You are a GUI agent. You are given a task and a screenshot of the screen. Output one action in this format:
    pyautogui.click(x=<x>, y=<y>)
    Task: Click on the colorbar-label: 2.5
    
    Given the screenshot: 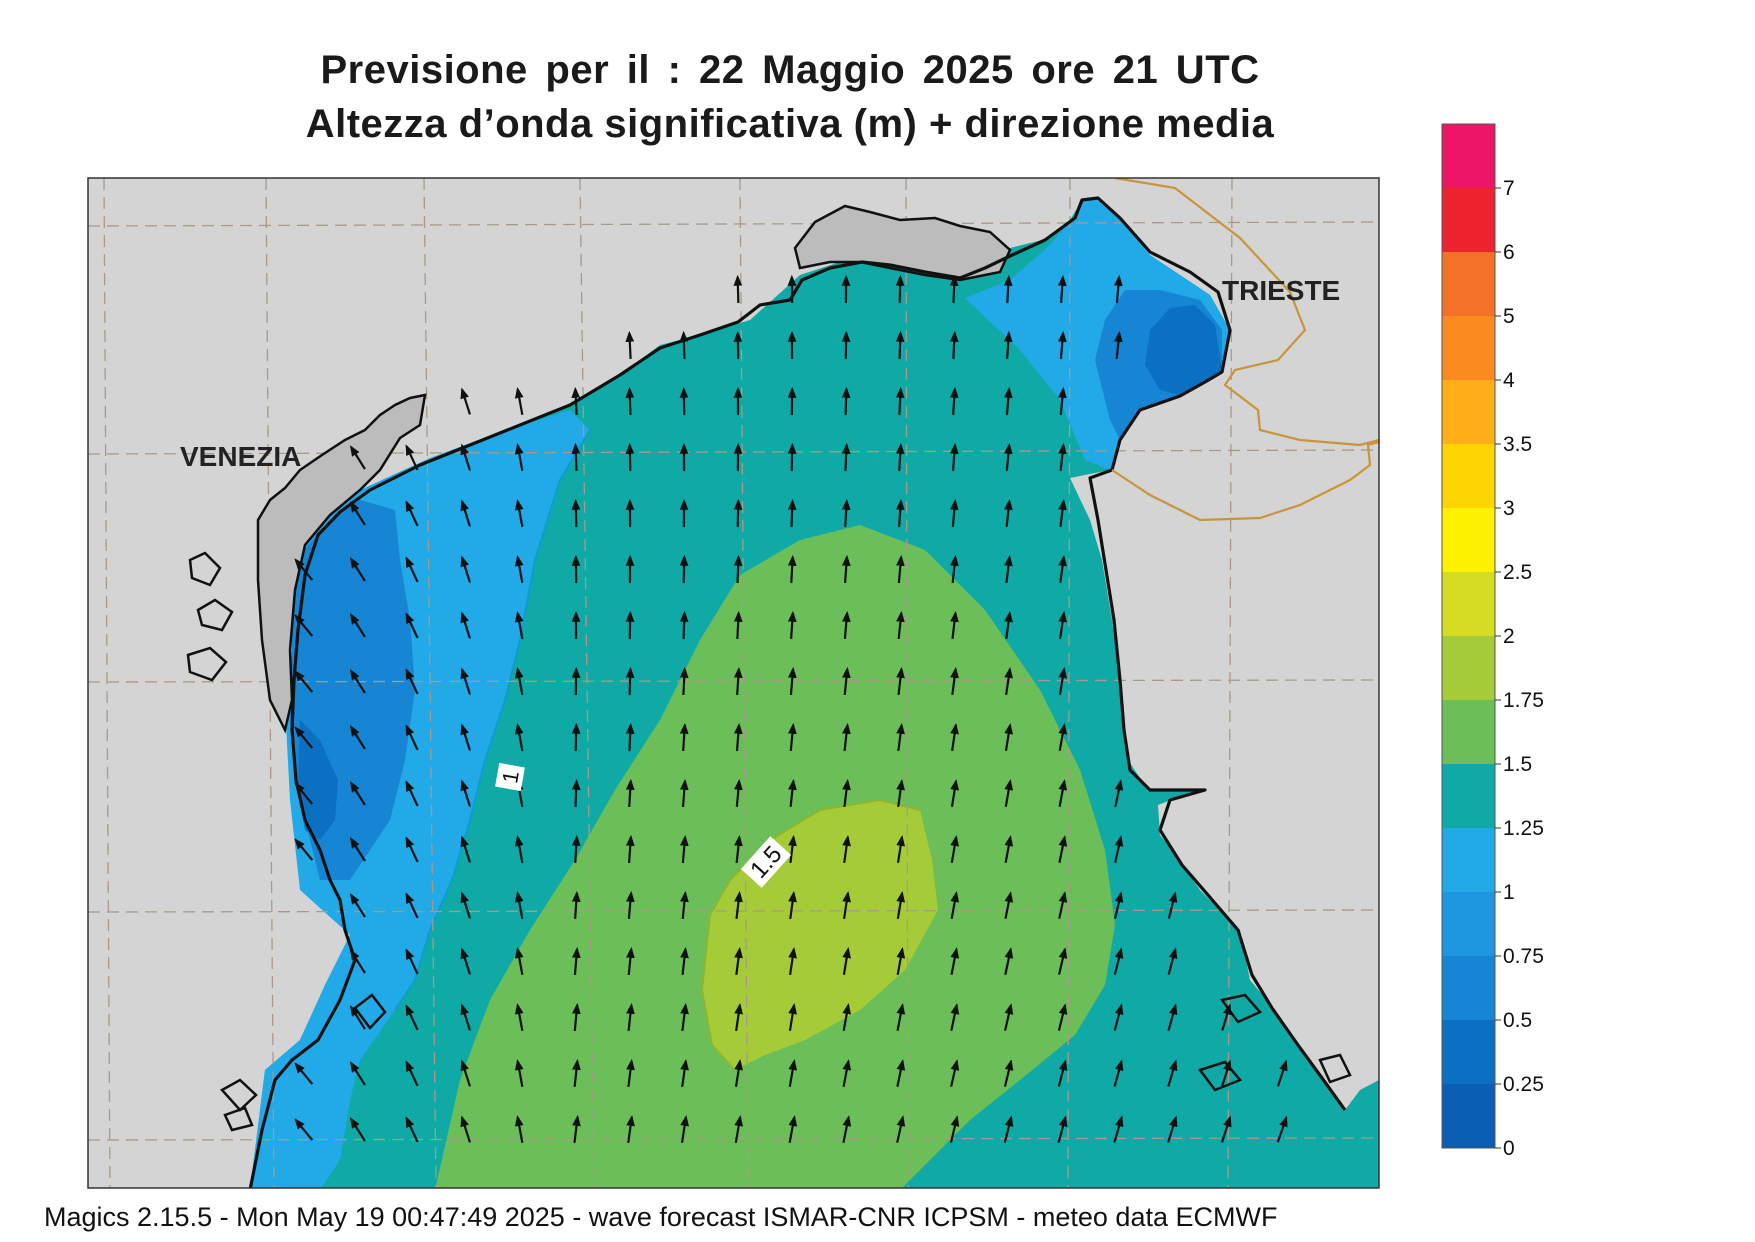 What is the action you would take?
    pyautogui.click(x=1517, y=572)
    